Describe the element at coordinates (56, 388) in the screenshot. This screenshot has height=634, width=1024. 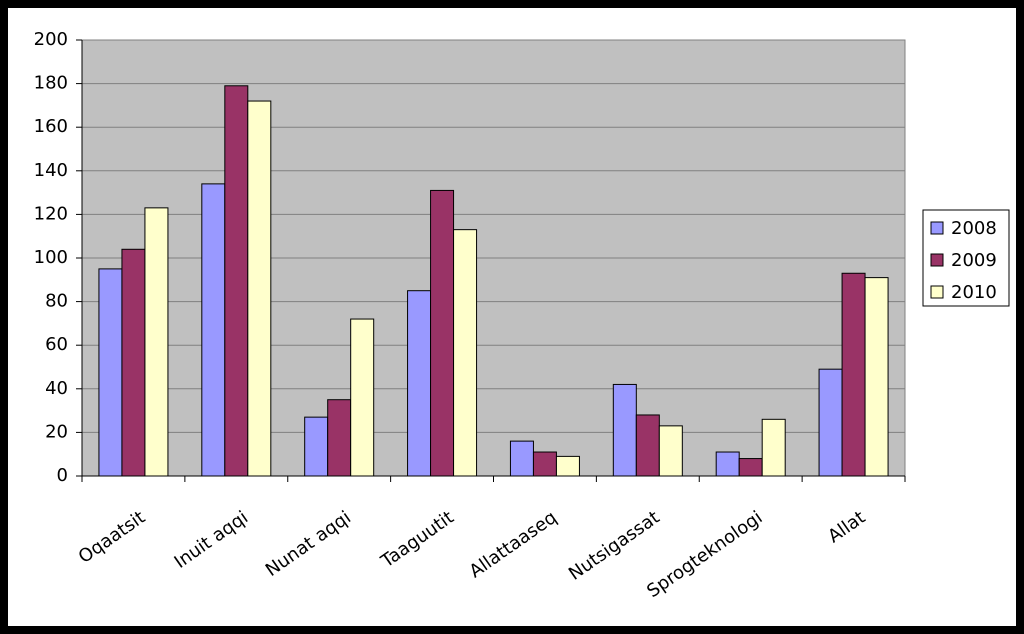
I see `y-tick-label: 40` at that location.